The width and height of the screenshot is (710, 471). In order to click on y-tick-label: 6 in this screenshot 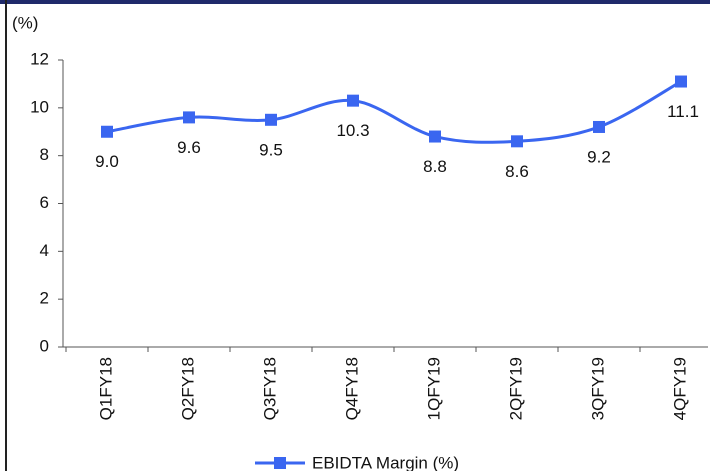, I will do `click(44, 202)`.